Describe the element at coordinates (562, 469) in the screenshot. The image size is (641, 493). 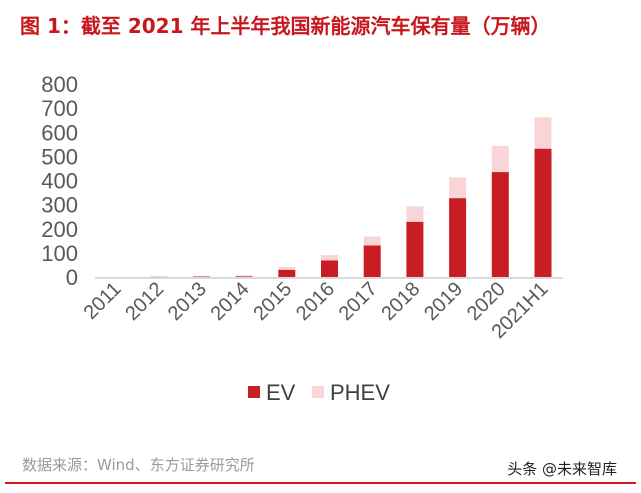
I see `watermark: 头条 @未来智库` at that location.